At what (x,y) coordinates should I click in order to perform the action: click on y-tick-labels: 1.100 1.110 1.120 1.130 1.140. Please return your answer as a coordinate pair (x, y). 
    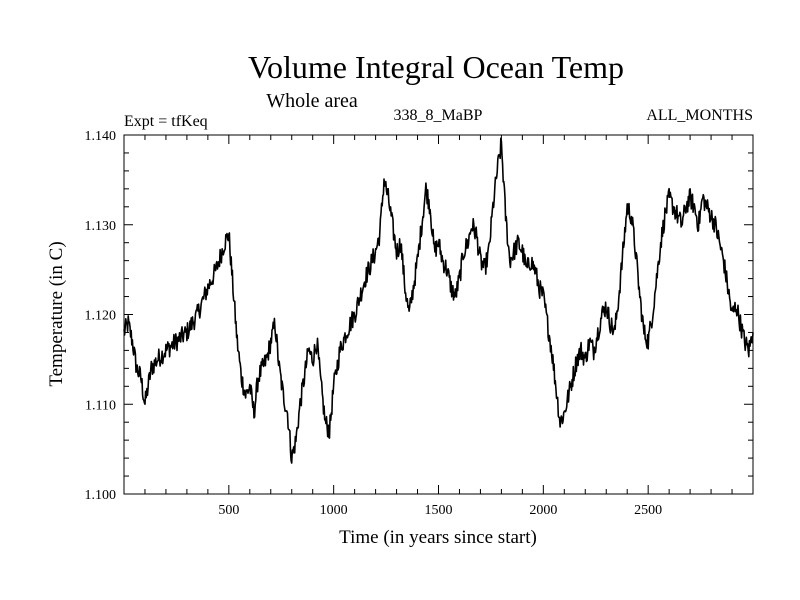
    Looking at the image, I should click on (101, 316).